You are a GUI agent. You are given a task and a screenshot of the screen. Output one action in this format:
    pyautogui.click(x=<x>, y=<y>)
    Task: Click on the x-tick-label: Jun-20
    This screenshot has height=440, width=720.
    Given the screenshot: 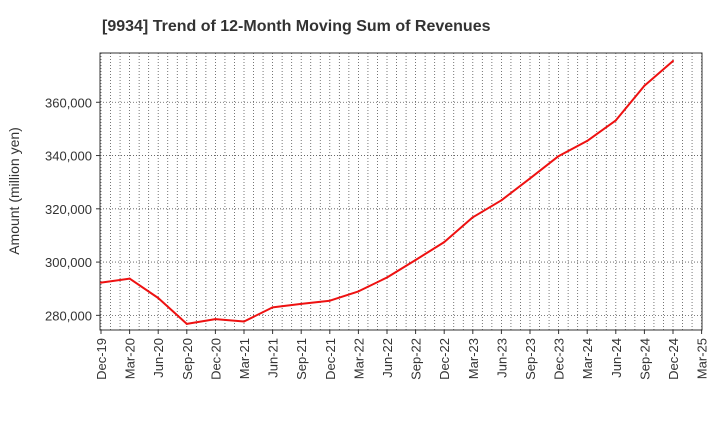 What is the action you would take?
    pyautogui.click(x=158, y=358)
    